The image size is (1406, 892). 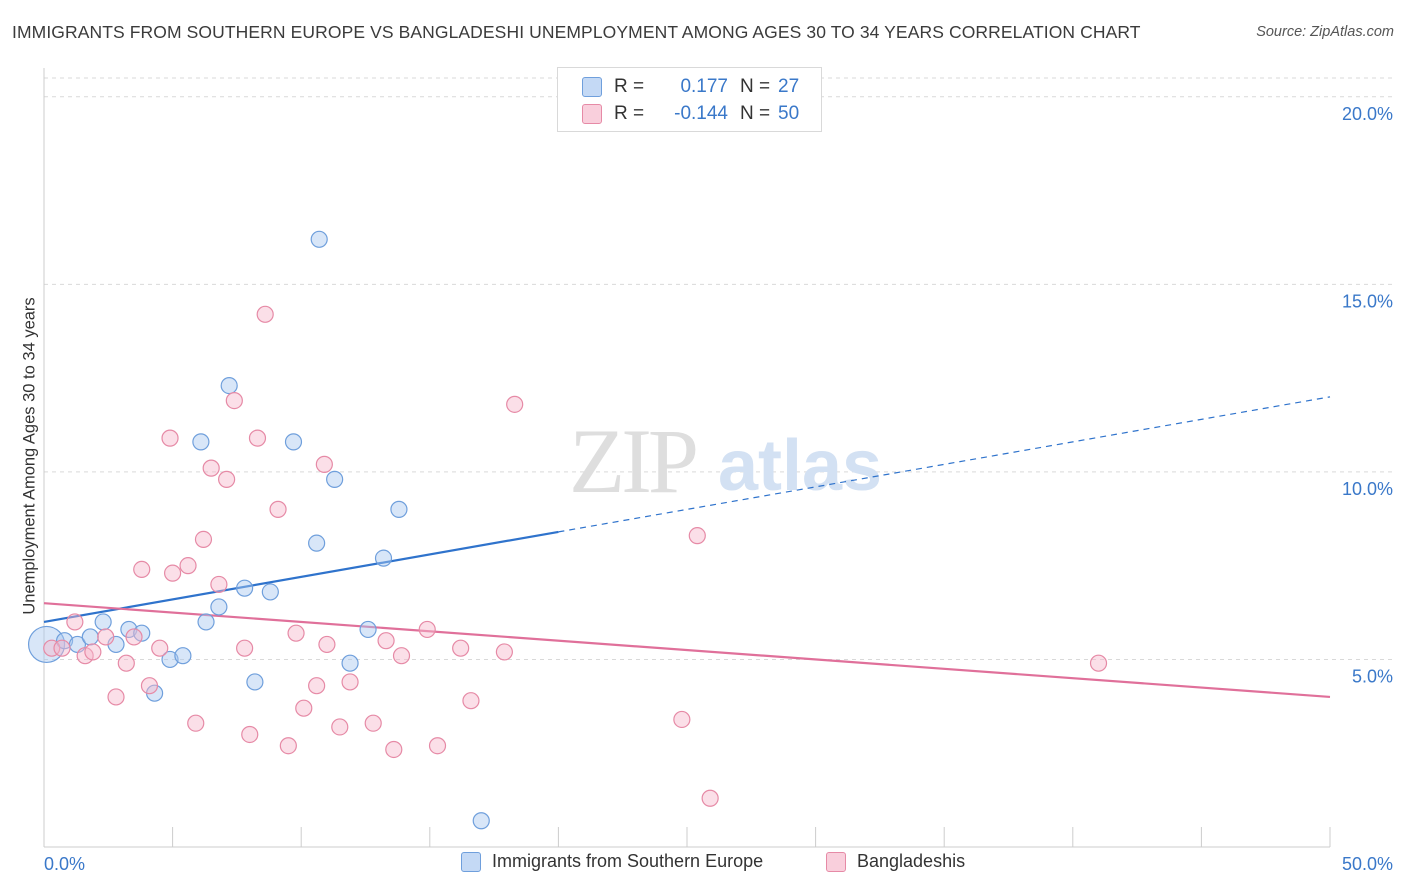 I want to click on y-tick-label: 15.0%, so click(x=1367, y=301).